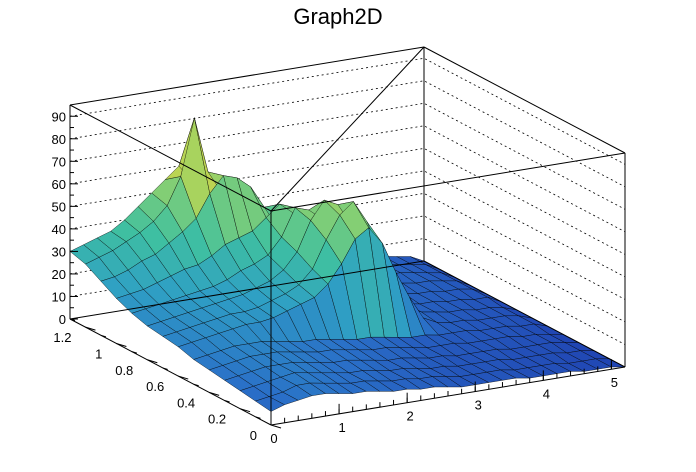 The width and height of the screenshot is (696, 472). What do you see at coordinates (62, 337) in the screenshot?
I see `y-tick-label: 1.2` at bounding box center [62, 337].